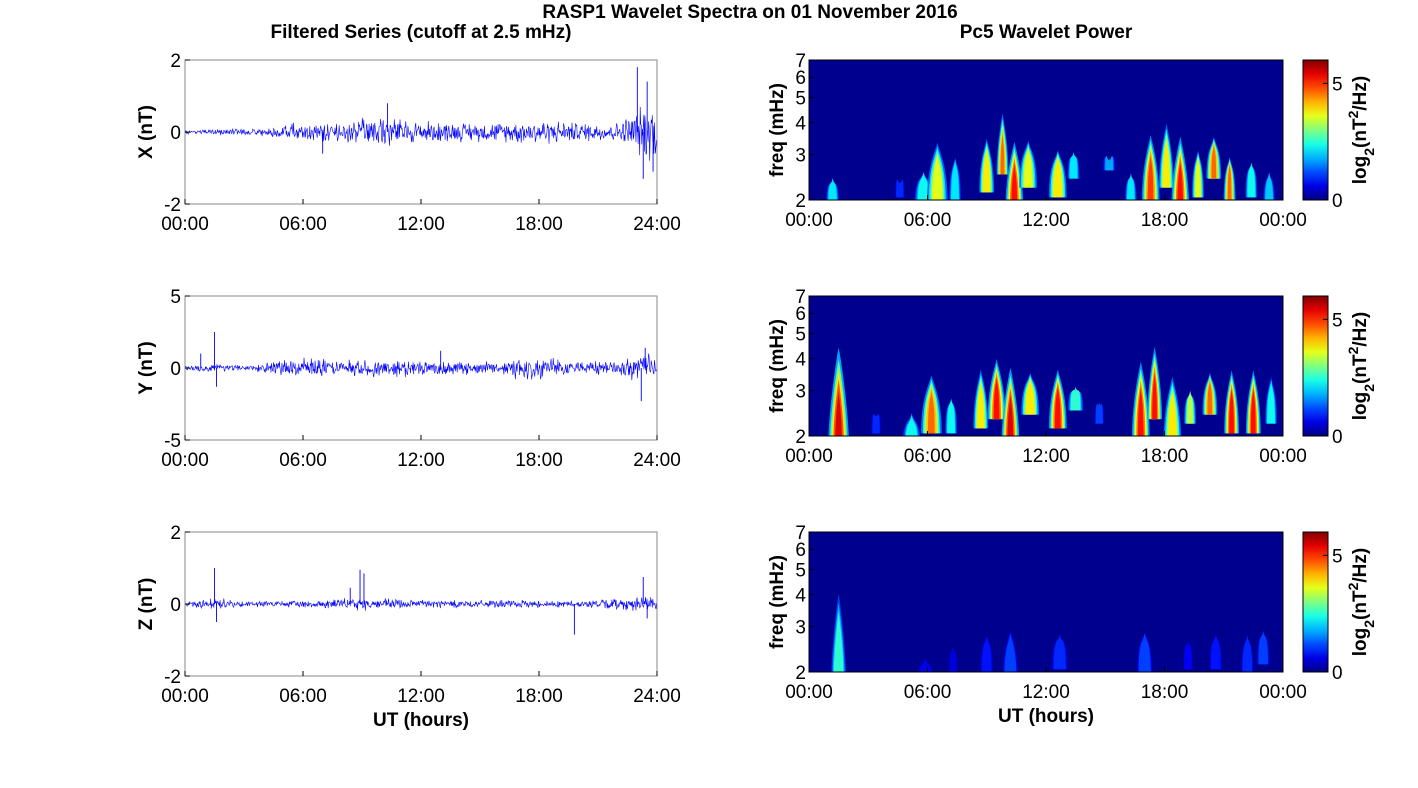 The width and height of the screenshot is (1418, 788). I want to click on x-axis-label: UT (hours), so click(421, 720).